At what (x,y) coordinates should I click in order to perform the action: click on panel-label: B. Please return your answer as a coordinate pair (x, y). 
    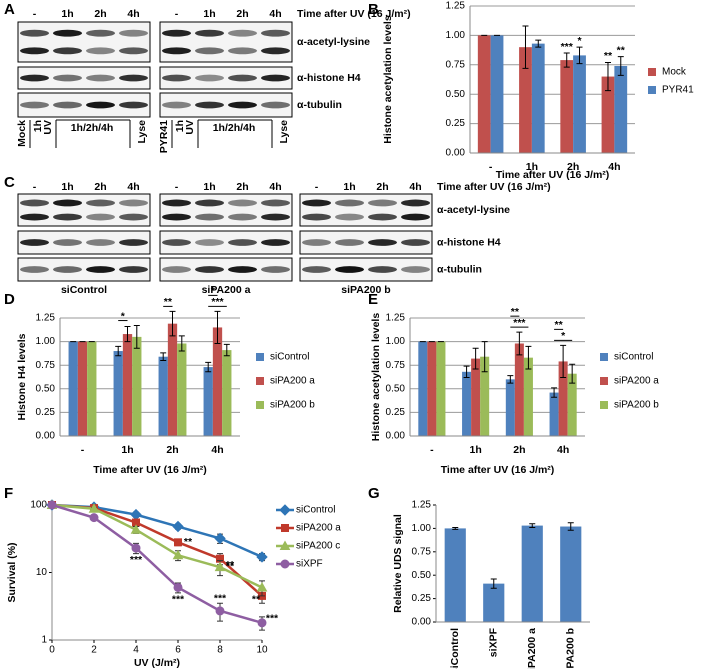
    Looking at the image, I should click on (373, 9).